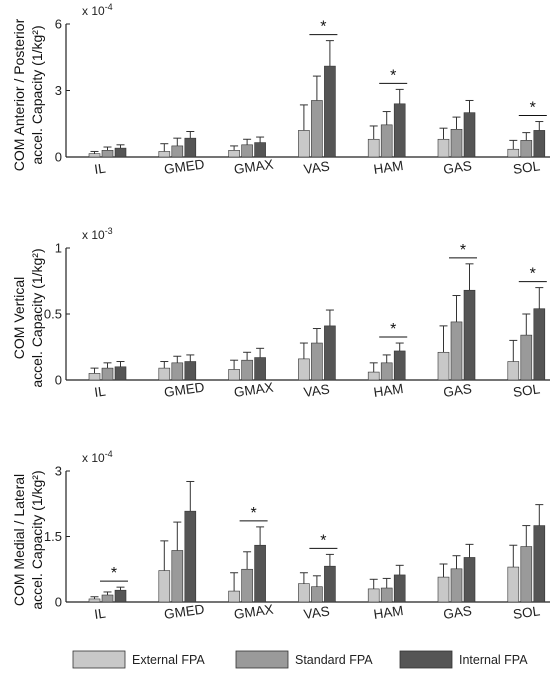  What do you see at coordinates (19, 94) in the screenshot?
I see `y-axis-label-line: COM Anterior / Posterior` at bounding box center [19, 94].